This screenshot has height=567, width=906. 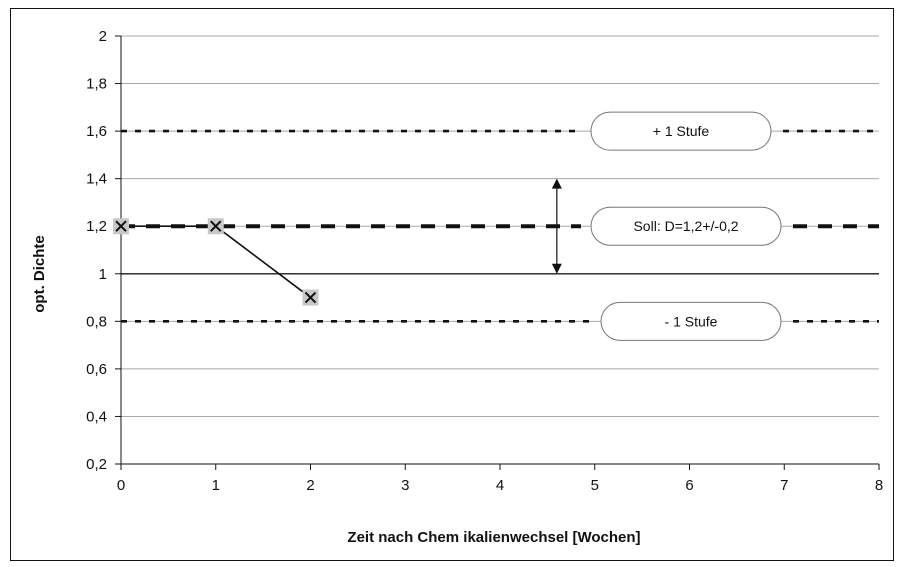 I want to click on y-tick-label: 0,6, so click(x=96, y=369).